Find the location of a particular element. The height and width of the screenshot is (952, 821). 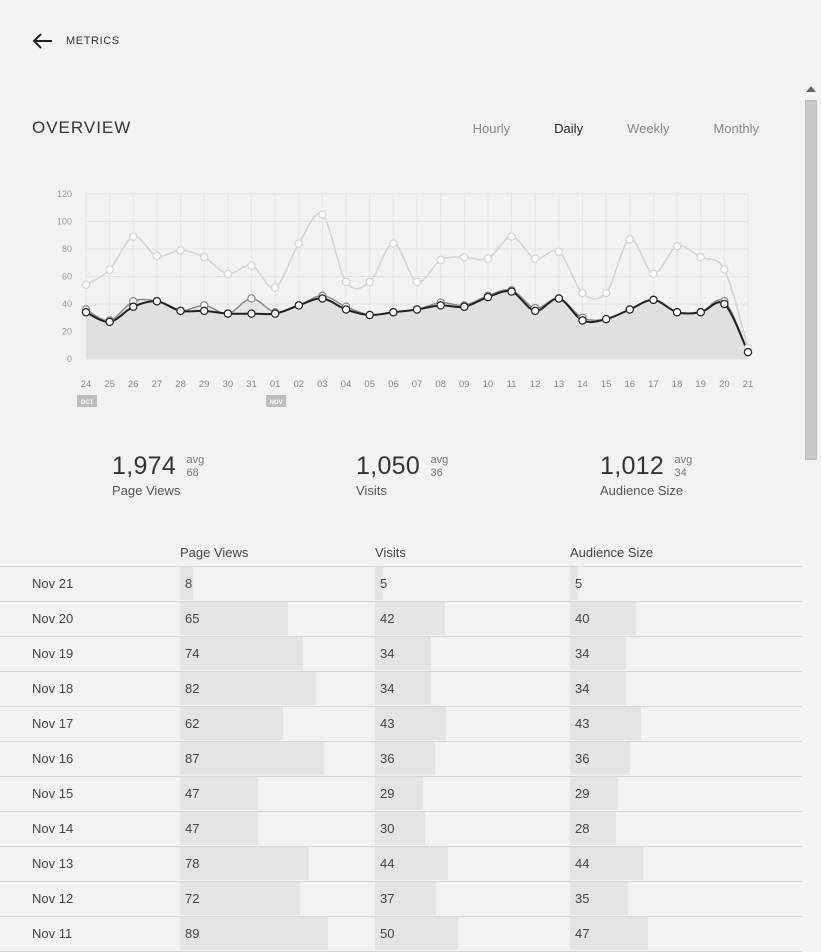

x-tick-label: 08 is located at coordinates (440, 384).